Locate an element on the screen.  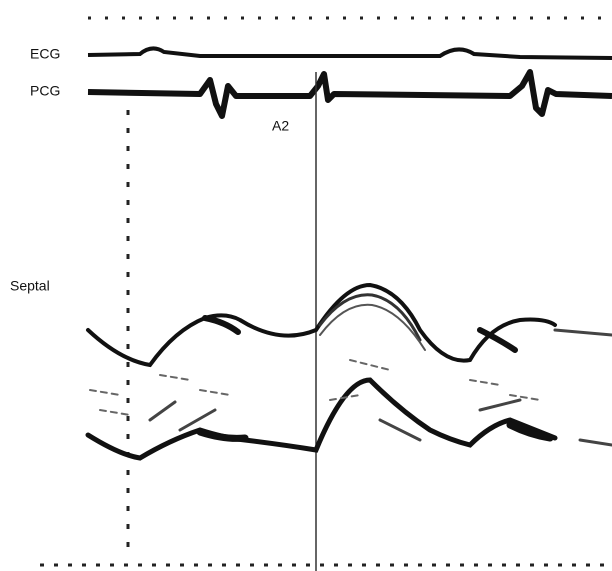
ecg-label: ECG is located at coordinates (45, 54).